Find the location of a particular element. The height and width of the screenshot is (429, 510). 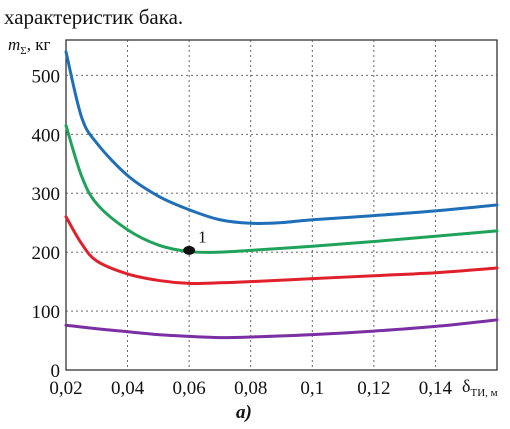

x-tick-label: 0,08 is located at coordinates (250, 388).